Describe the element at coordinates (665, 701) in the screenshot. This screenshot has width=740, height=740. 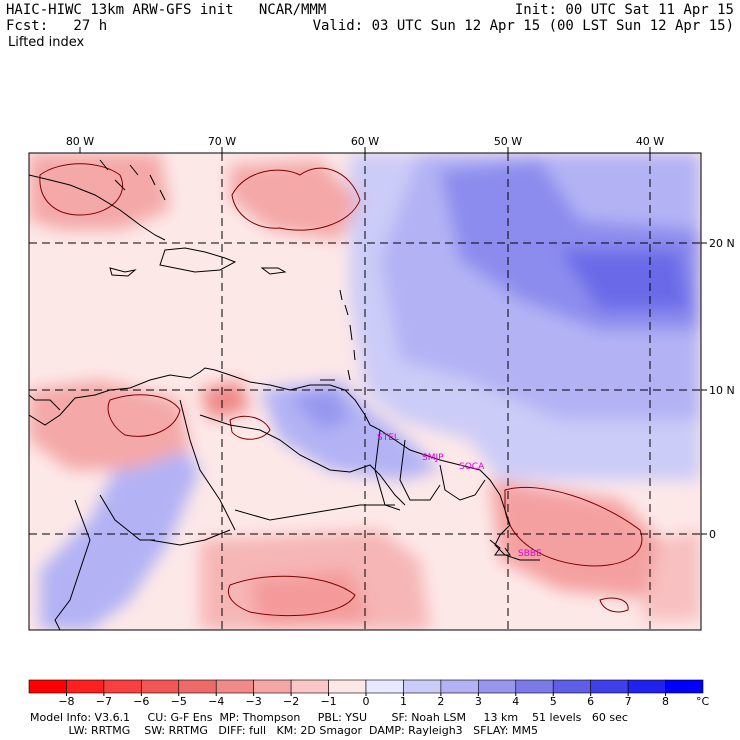
I see `colorbar-tick-label: 8` at that location.